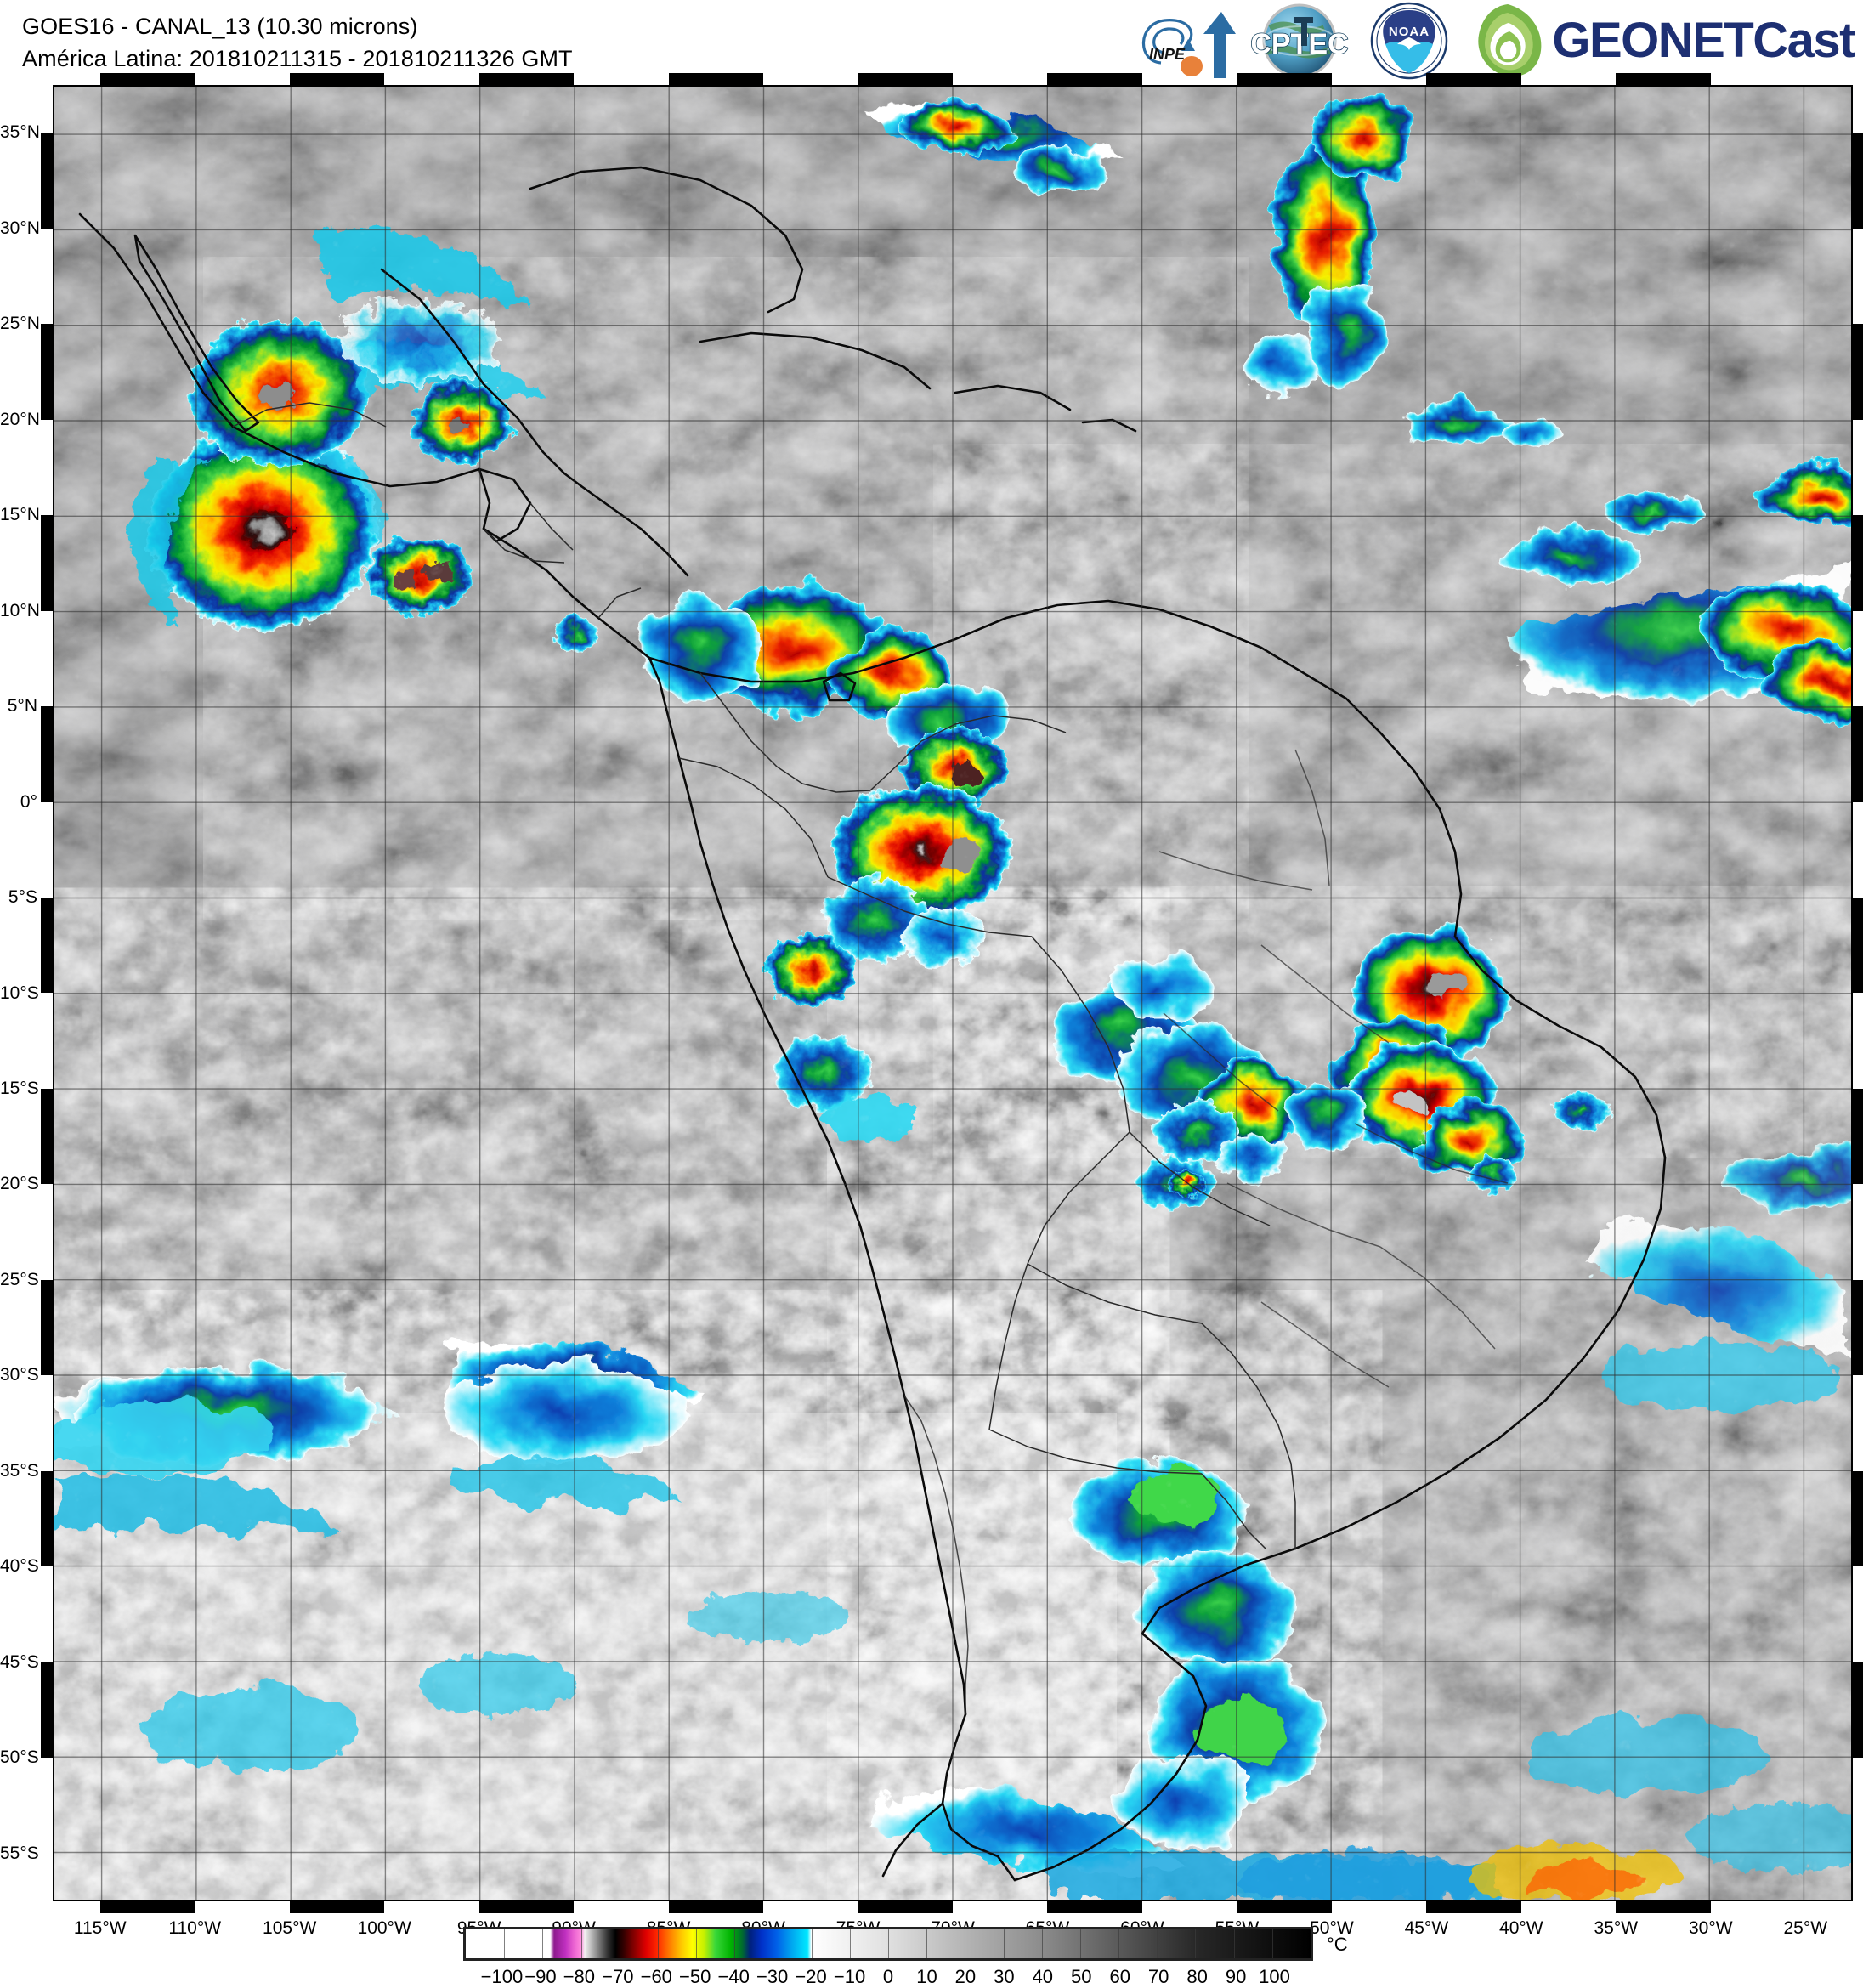 The image size is (1863, 1988). What do you see at coordinates (290, 1928) in the screenshot?
I see `longitude-tick-label: 105°W` at bounding box center [290, 1928].